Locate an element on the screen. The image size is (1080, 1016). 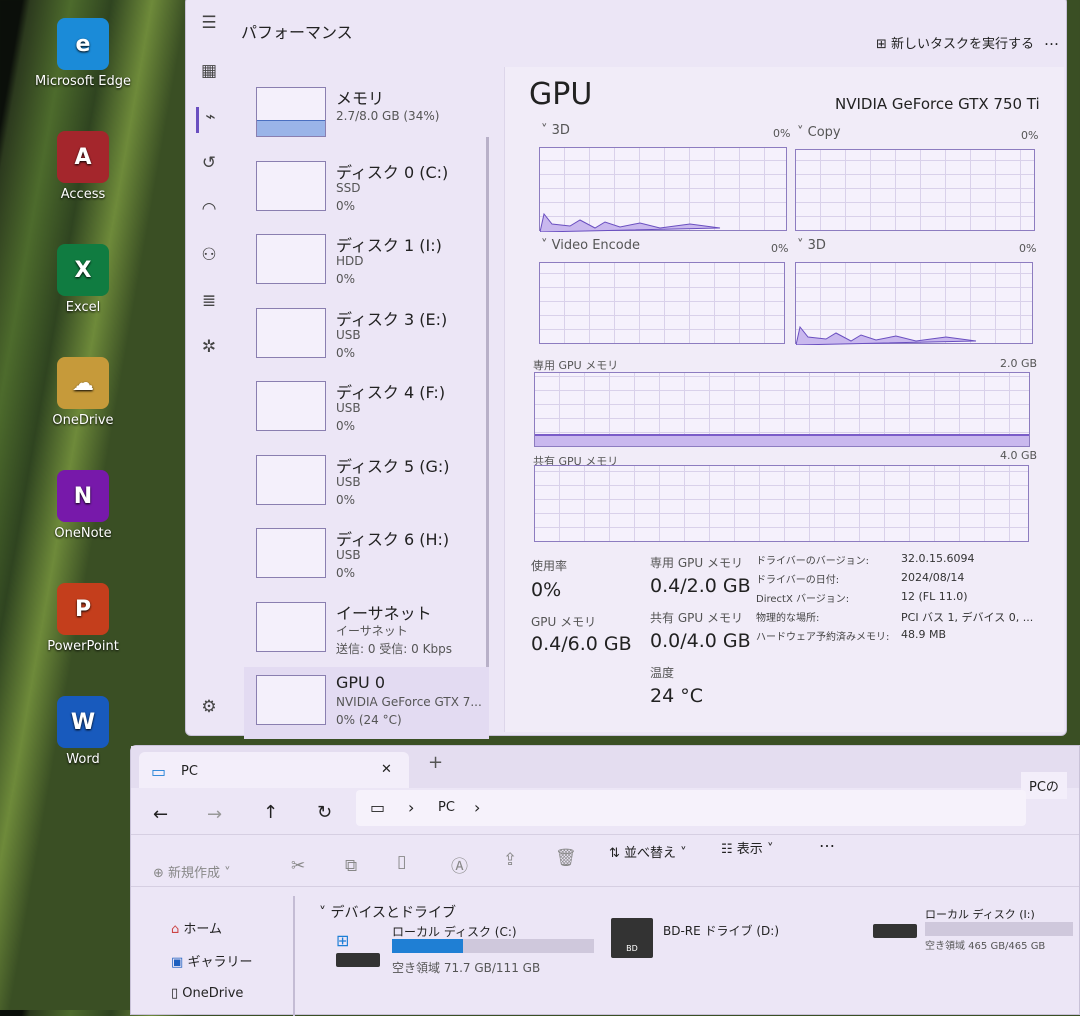
address-path: PC is located at coordinates (446, 807).